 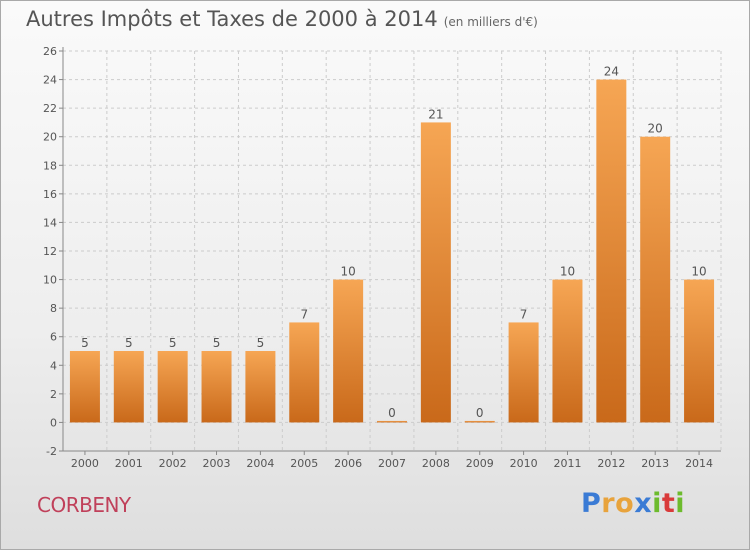 What do you see at coordinates (129, 463) in the screenshot?
I see `x-tick-label: 2001` at bounding box center [129, 463].